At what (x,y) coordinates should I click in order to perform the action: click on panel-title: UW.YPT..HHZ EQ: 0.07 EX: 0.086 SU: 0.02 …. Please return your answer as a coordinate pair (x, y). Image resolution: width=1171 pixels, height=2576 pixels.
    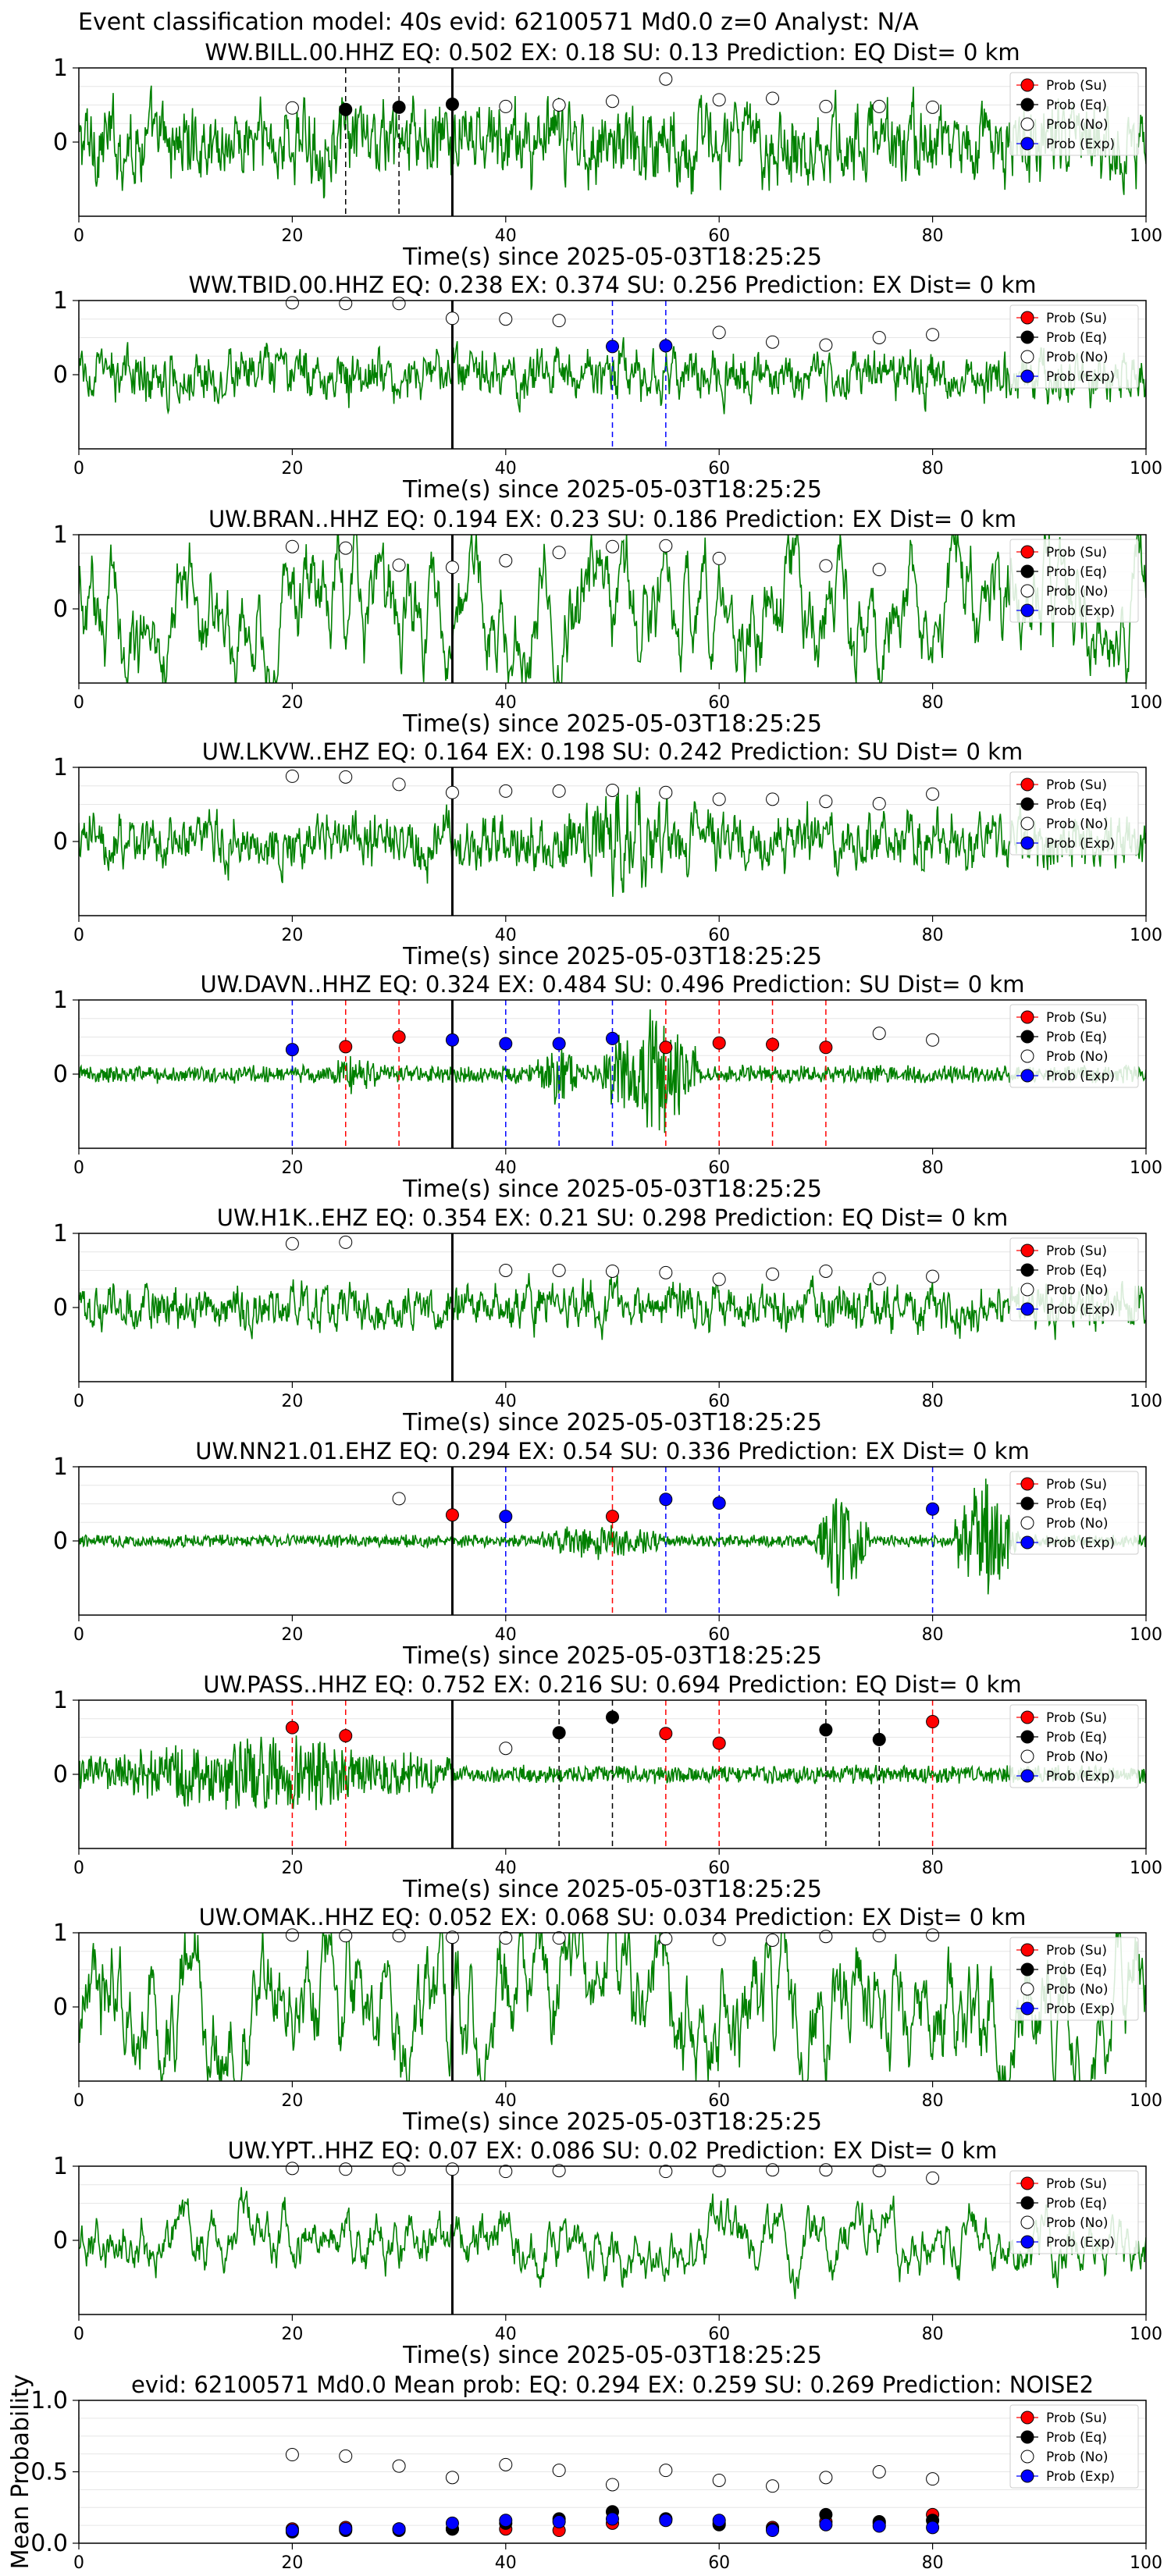
    Looking at the image, I should click on (613, 2150).